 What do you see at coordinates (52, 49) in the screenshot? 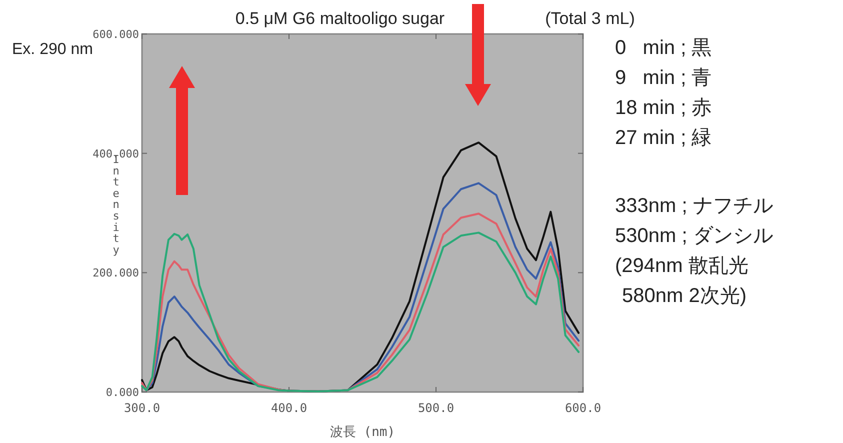
I see `text: Ex. 290 nm` at bounding box center [52, 49].